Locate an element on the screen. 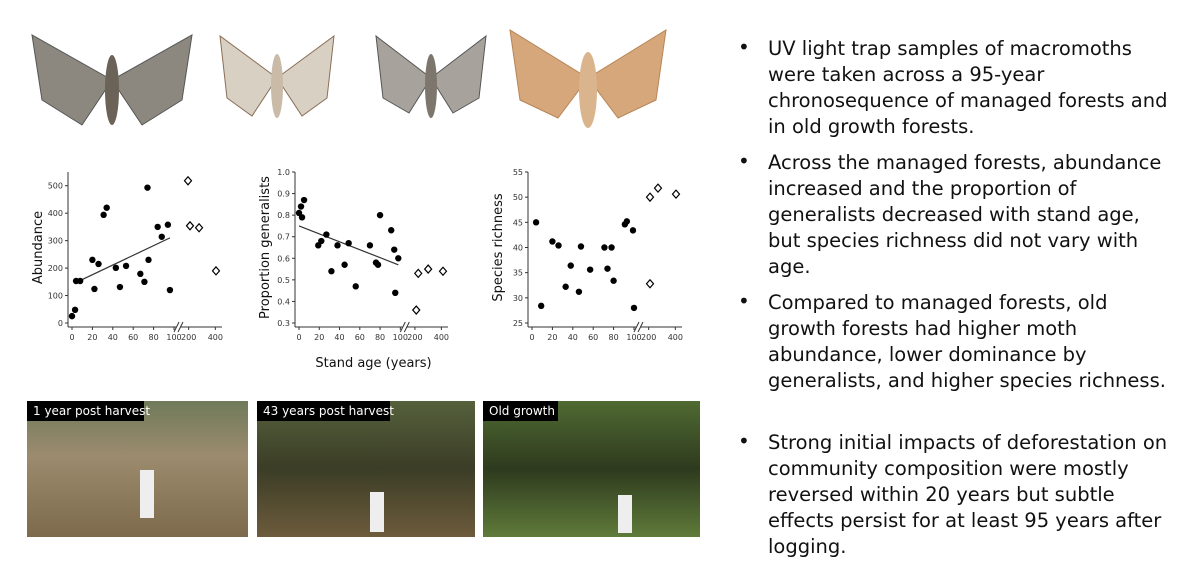  x-tick-label: 20 is located at coordinates (319, 337).